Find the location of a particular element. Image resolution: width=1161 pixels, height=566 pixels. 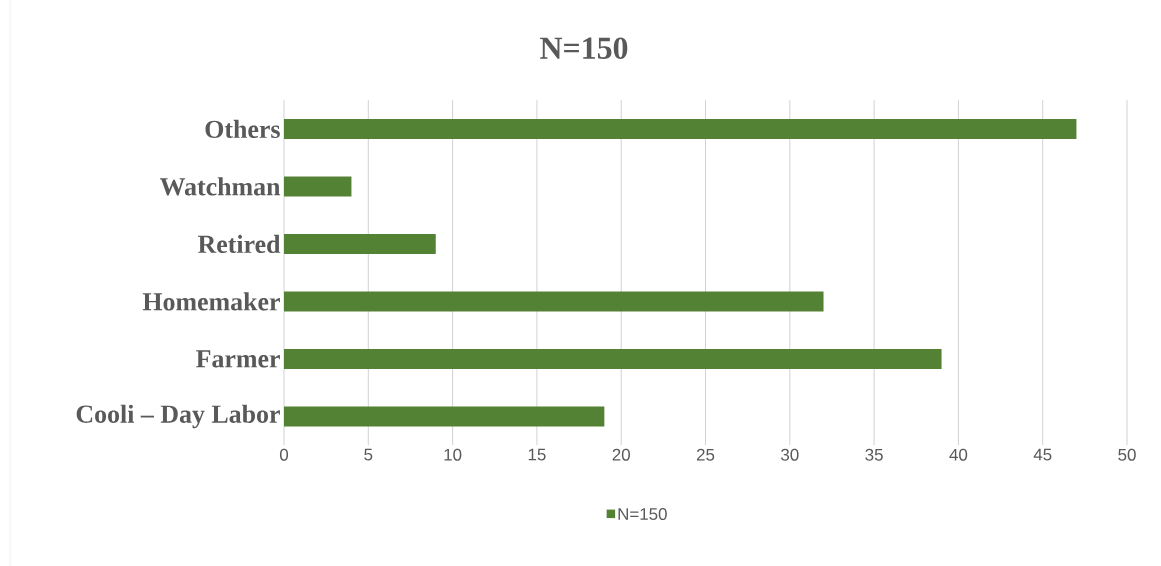

y-tick-label: Others is located at coordinates (242, 128).